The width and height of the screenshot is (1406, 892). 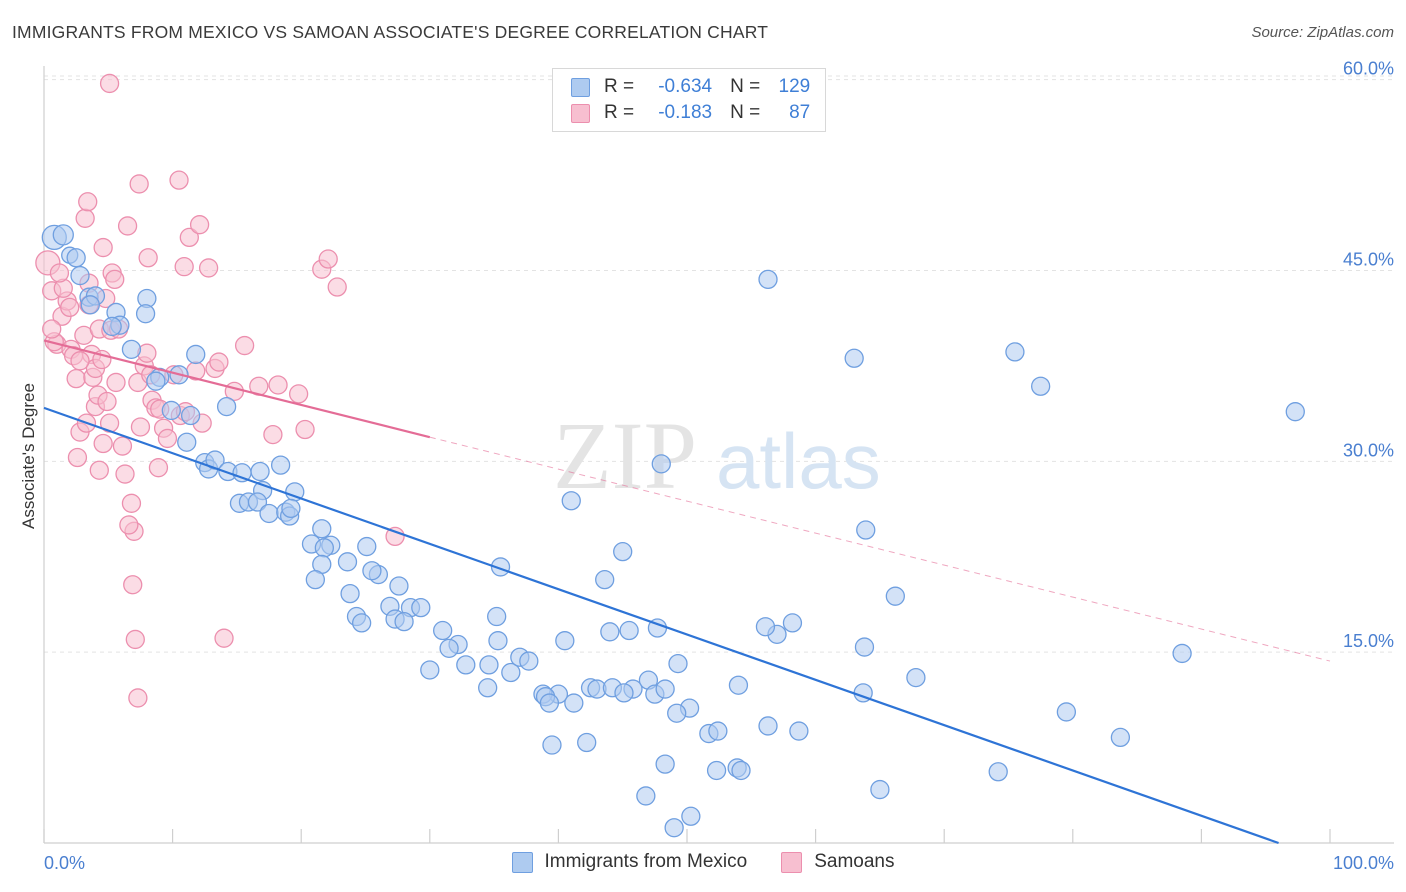 What do you see at coordinates (1368, 259) in the screenshot?
I see `y-tick-label: 45.0%` at bounding box center [1368, 259].